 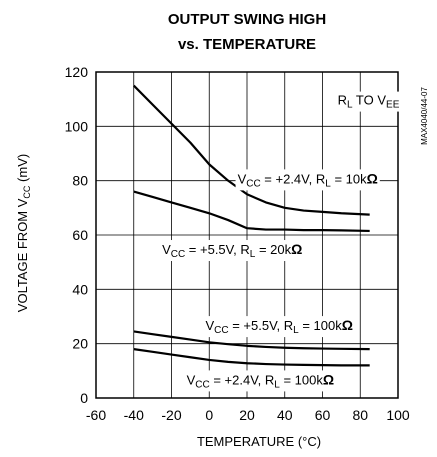 I want to click on annotation-part: = 10k, so click(x=349, y=178).